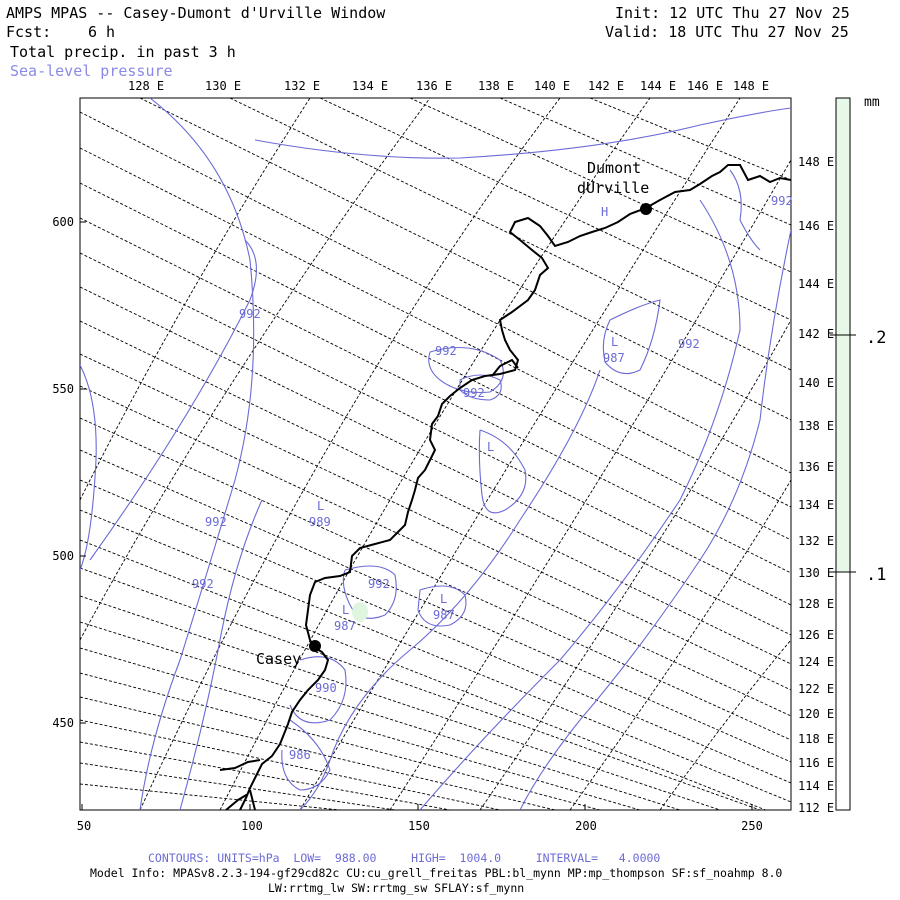 Image resolution: width=900 pixels, height=900 pixels. I want to click on valid-time: Valid: 18 UTC Thu 27 Nov 25, so click(727, 32).